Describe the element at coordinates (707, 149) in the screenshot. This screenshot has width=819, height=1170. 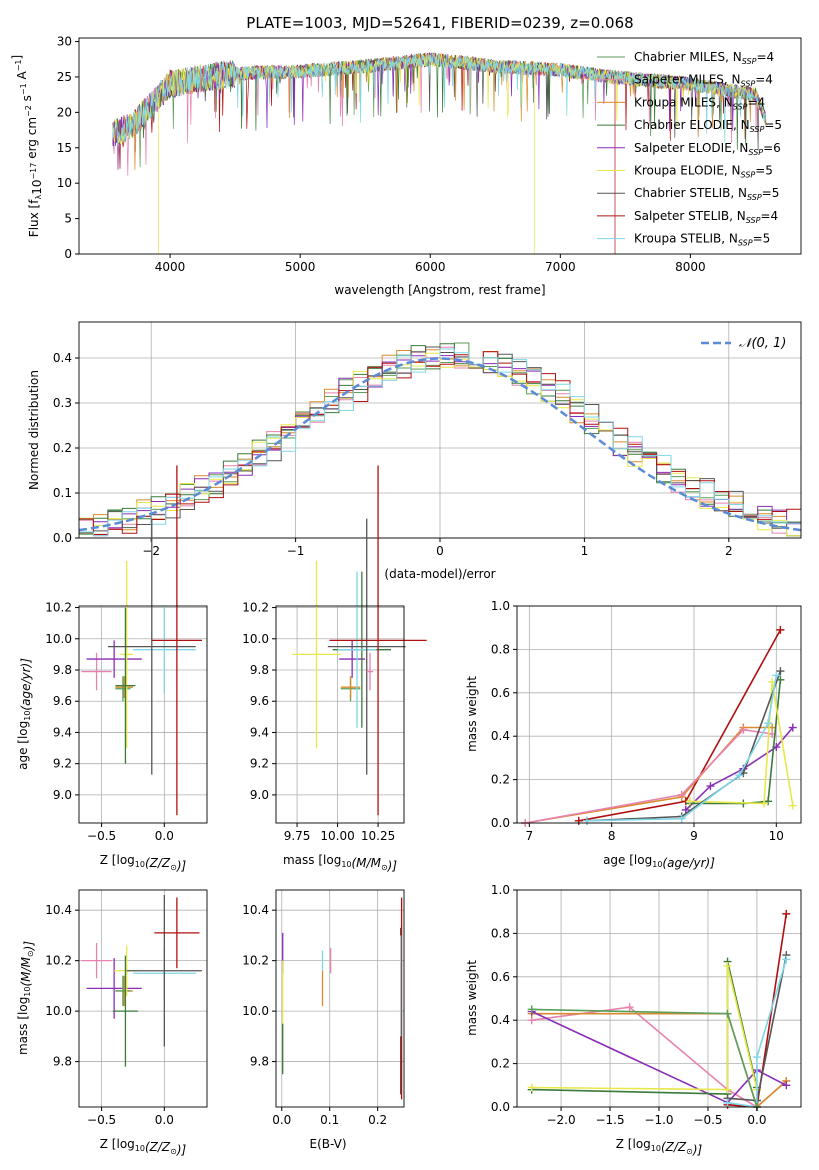
I see `legend-label-salpeter-elodie: Salpeter ELODIE, NSSP=6` at that location.